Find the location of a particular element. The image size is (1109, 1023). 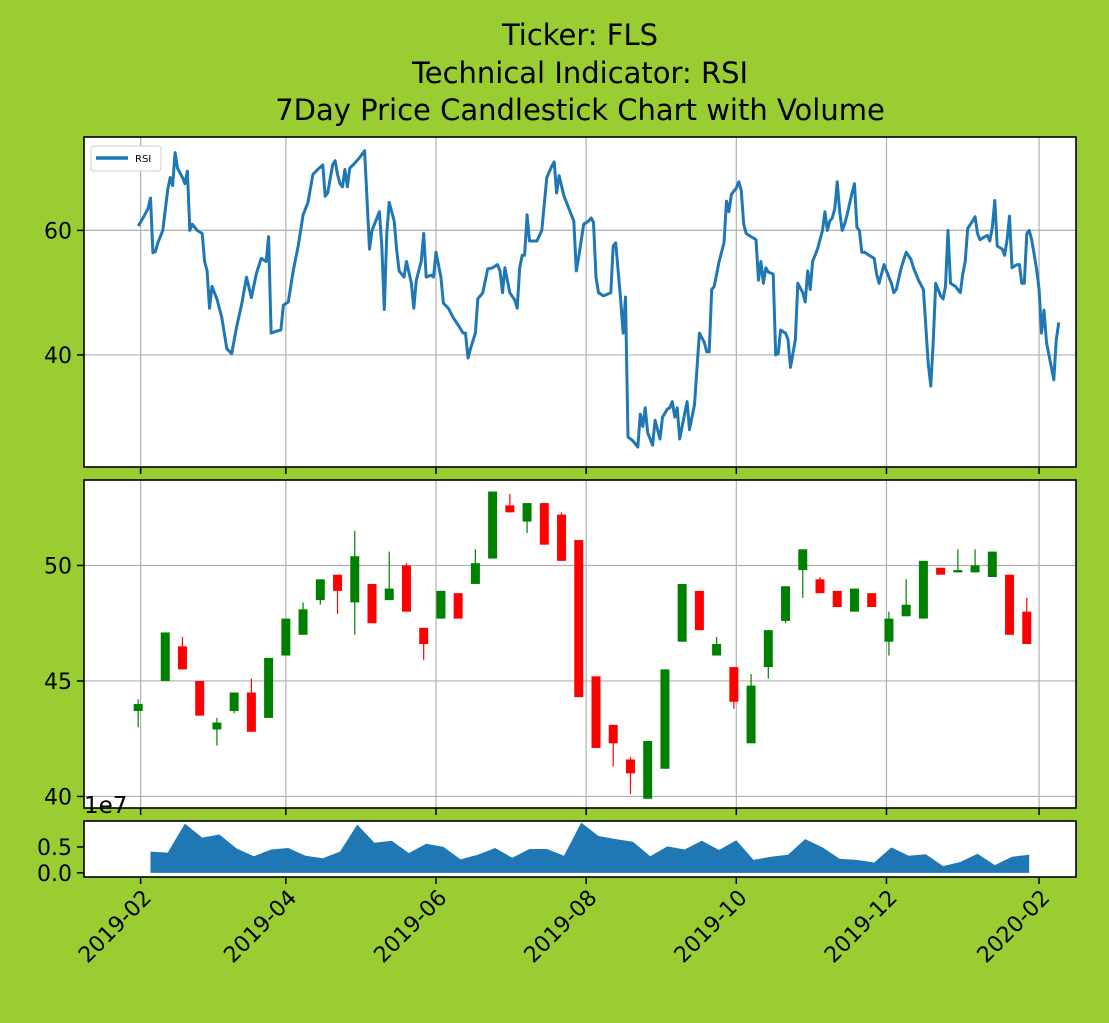

chart-title-line-3: 7Day Price Candlestick Chart with Volume is located at coordinates (580, 110).